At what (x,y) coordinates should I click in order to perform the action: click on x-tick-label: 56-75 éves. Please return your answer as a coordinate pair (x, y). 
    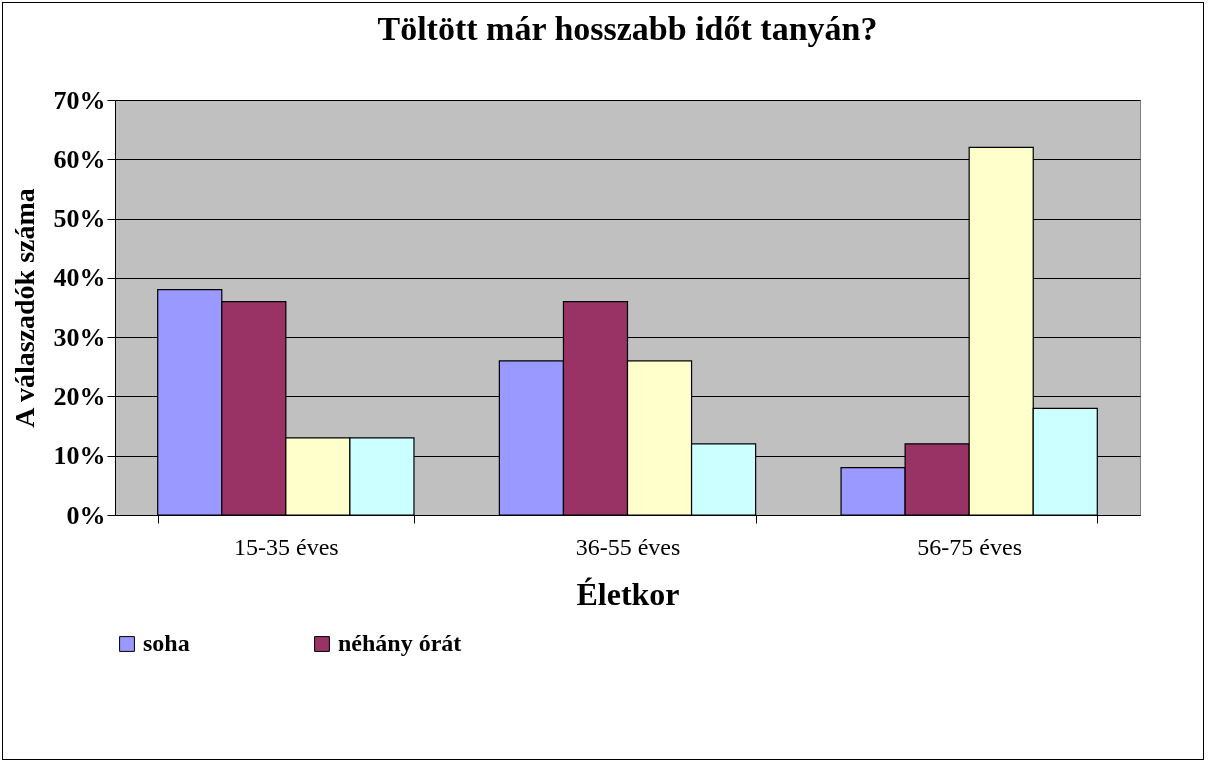
    Looking at the image, I should click on (969, 546).